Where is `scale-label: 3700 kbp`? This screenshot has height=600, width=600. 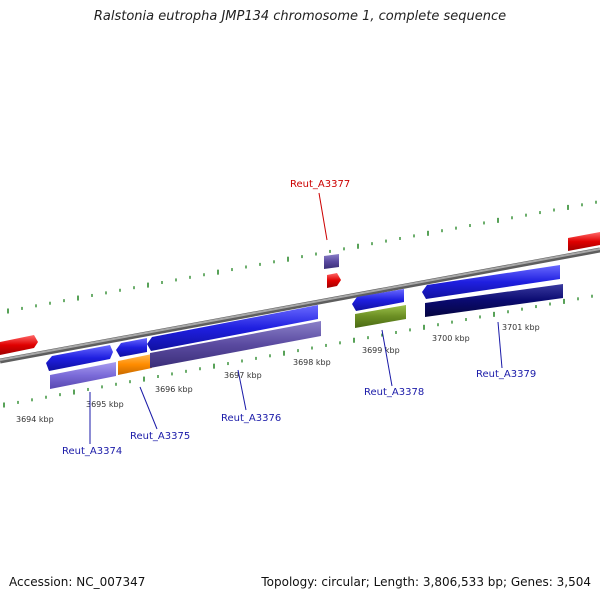 scale-label: 3700 kbp is located at coordinates (451, 338).